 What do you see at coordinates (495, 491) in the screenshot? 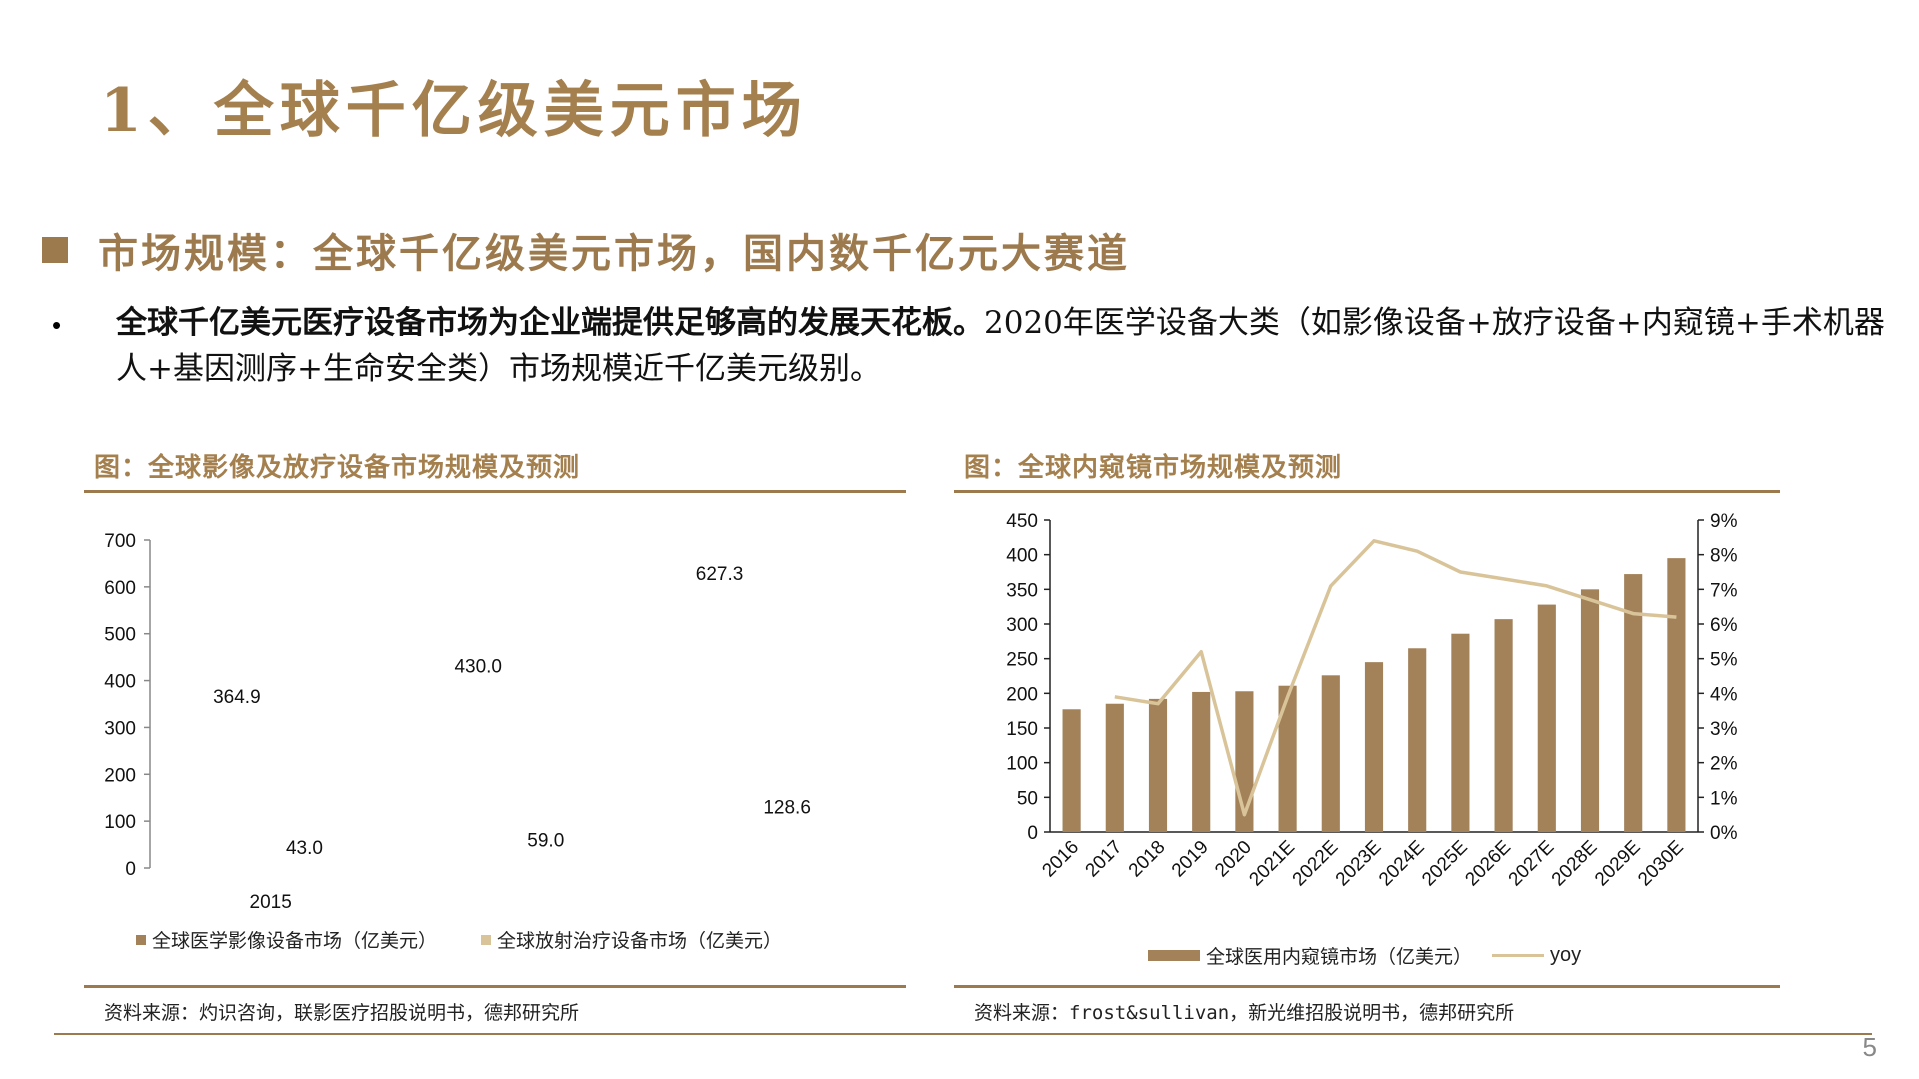
I see `left-top-rule` at bounding box center [495, 491].